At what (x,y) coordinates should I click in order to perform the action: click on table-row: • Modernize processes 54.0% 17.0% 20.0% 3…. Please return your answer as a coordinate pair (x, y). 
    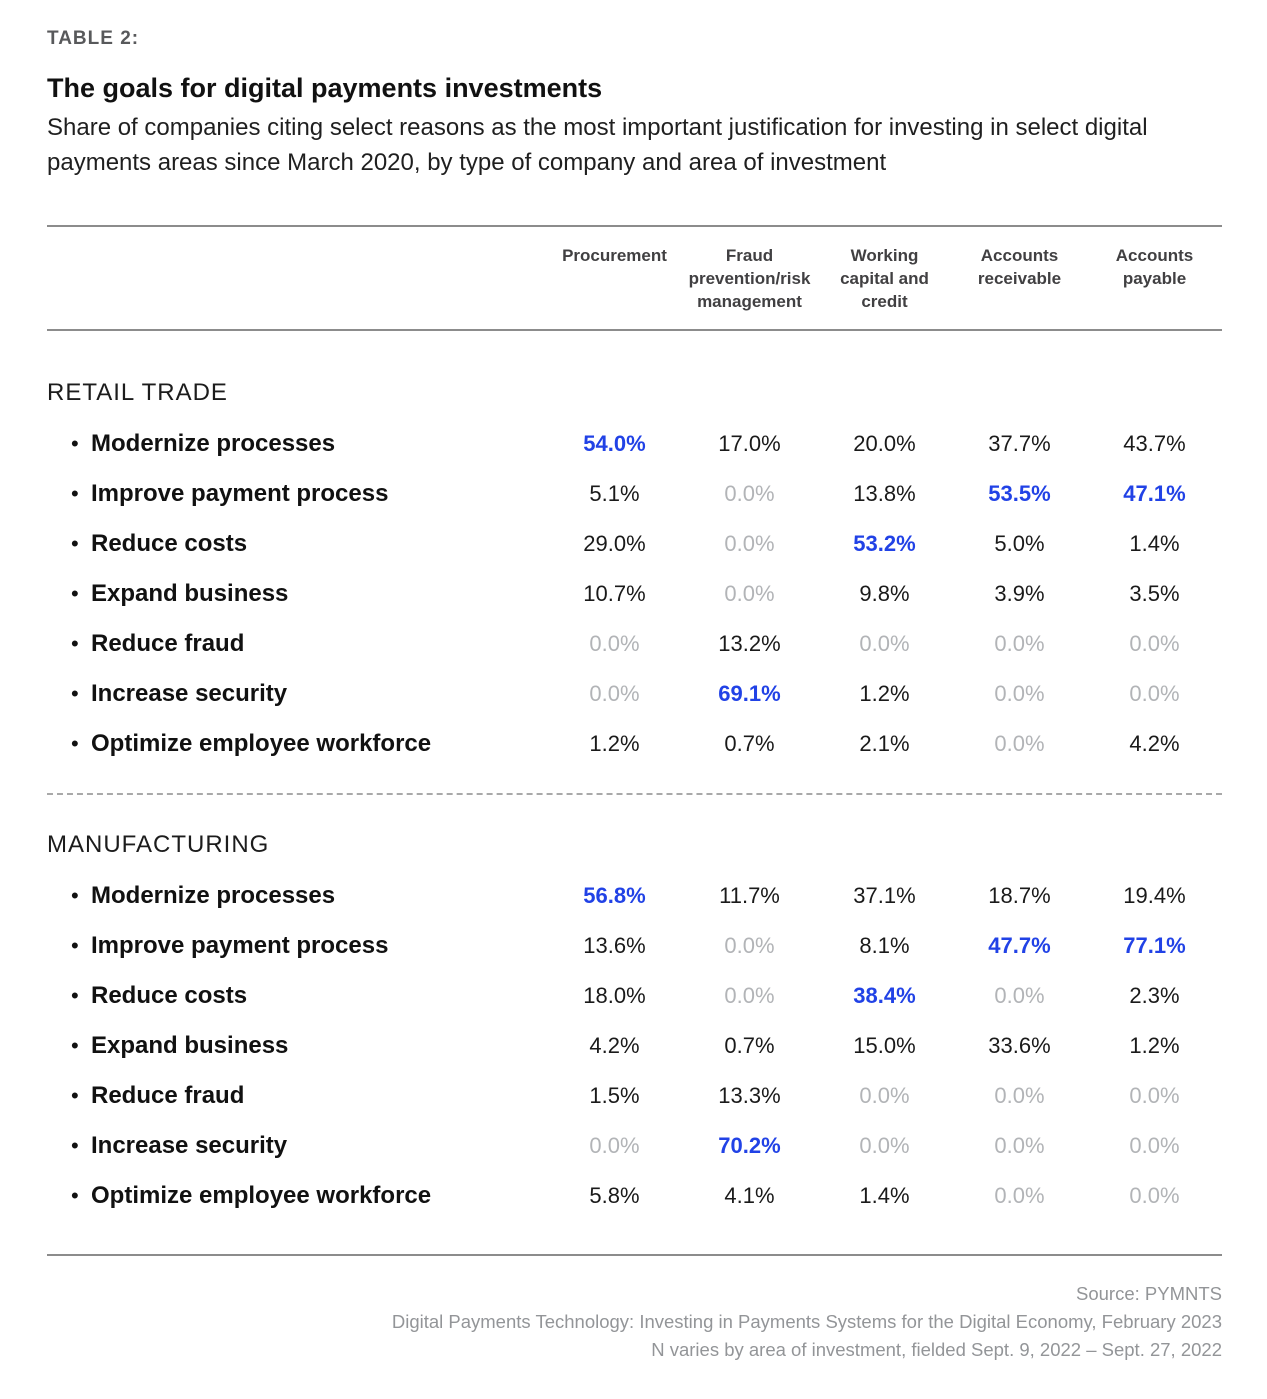
    Looking at the image, I should click on (634, 444).